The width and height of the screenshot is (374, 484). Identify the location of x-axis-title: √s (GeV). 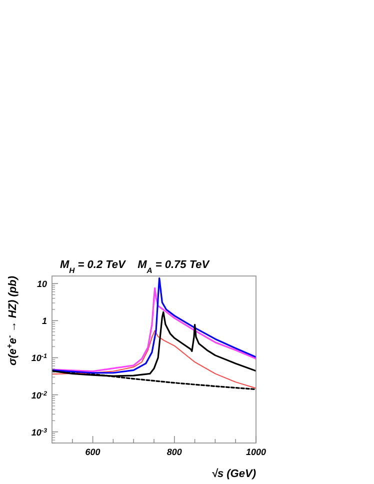
(233, 474).